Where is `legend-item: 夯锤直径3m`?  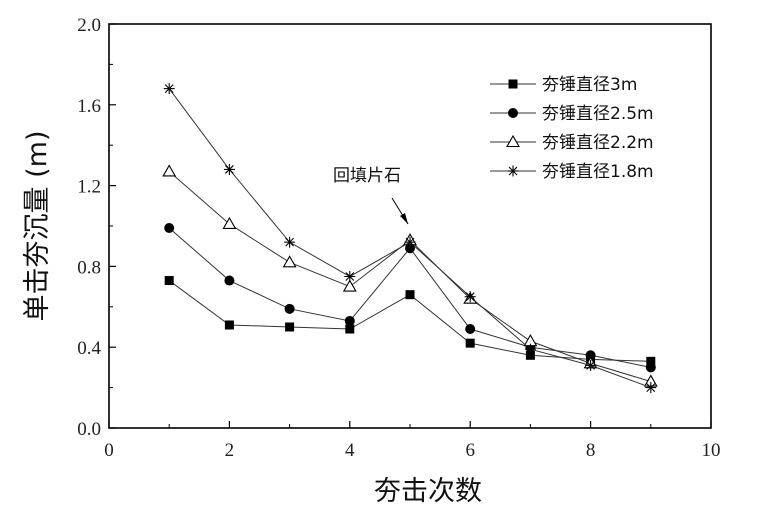
legend-item: 夯锤直径3m is located at coordinates (563, 85).